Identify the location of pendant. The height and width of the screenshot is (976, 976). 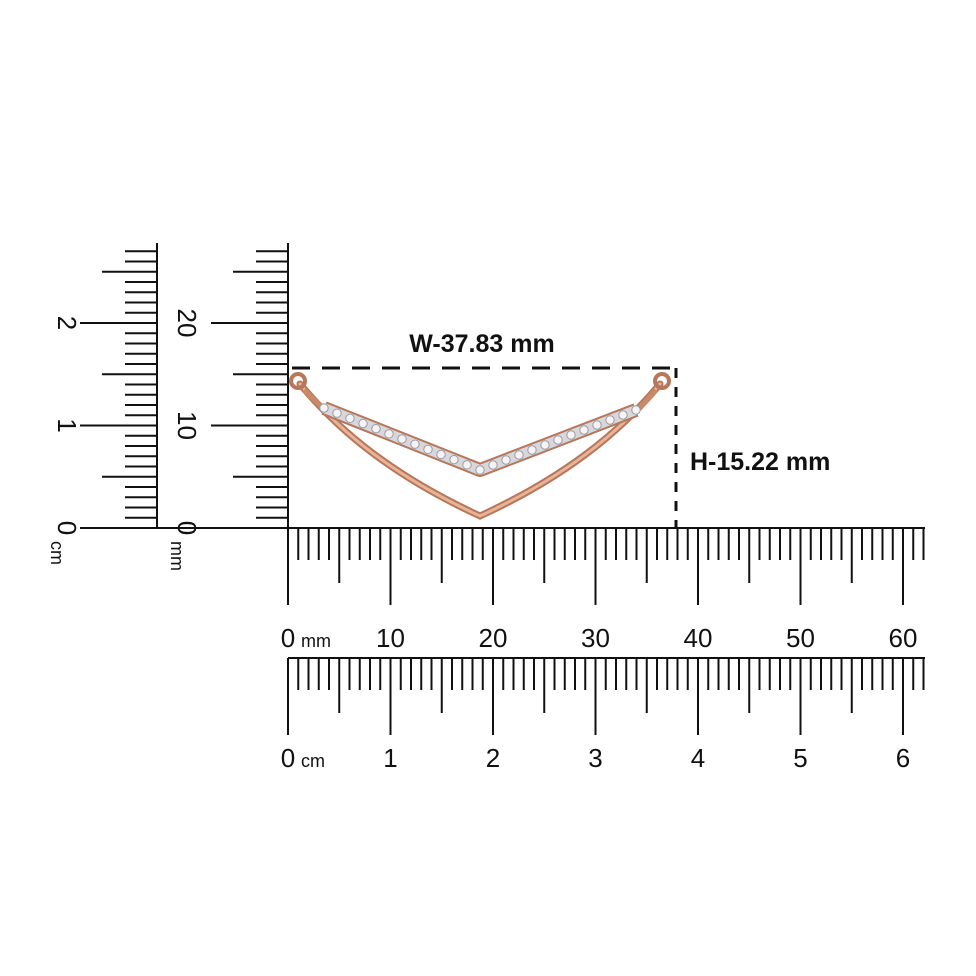
(480, 446).